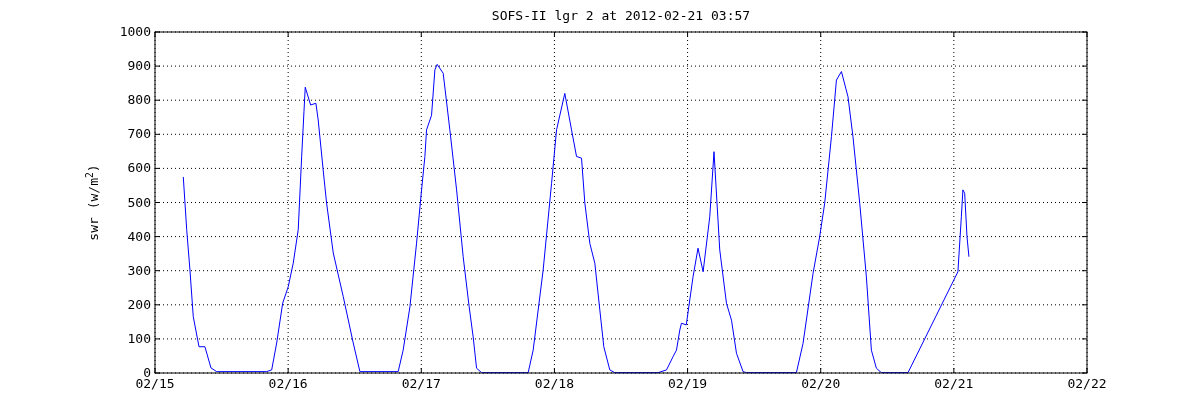 The image size is (1200, 420). What do you see at coordinates (688, 383) in the screenshot?
I see `x-tick-label: 02/19` at bounding box center [688, 383].